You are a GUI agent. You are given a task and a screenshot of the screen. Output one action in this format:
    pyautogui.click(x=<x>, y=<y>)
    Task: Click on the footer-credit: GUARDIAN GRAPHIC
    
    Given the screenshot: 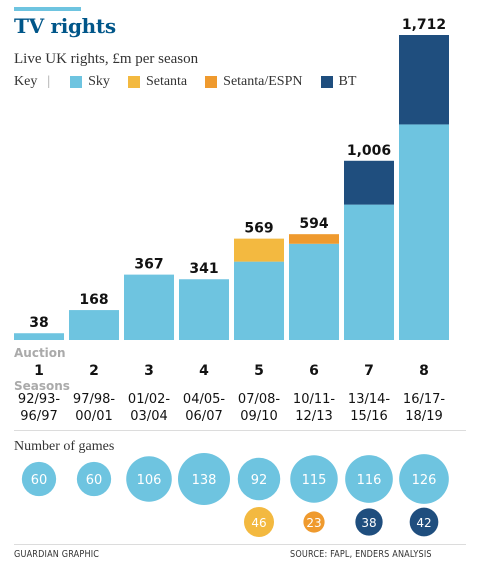 What is the action you would take?
    pyautogui.click(x=57, y=554)
    